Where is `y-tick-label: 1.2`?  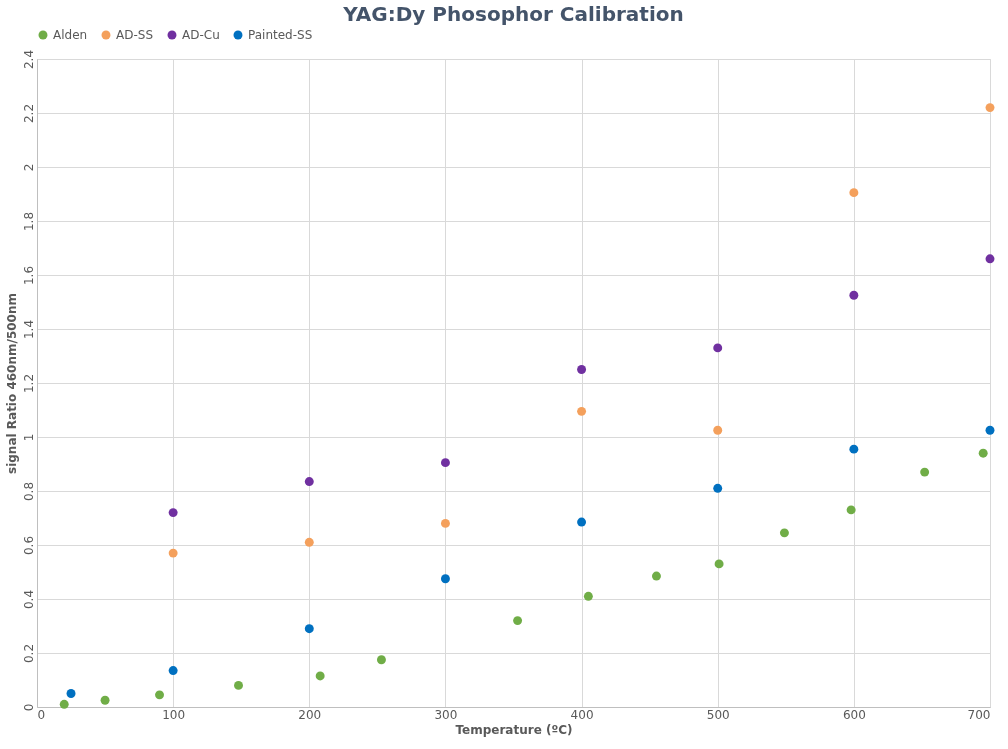
y-tick-label: 1.2 is located at coordinates (28, 383).